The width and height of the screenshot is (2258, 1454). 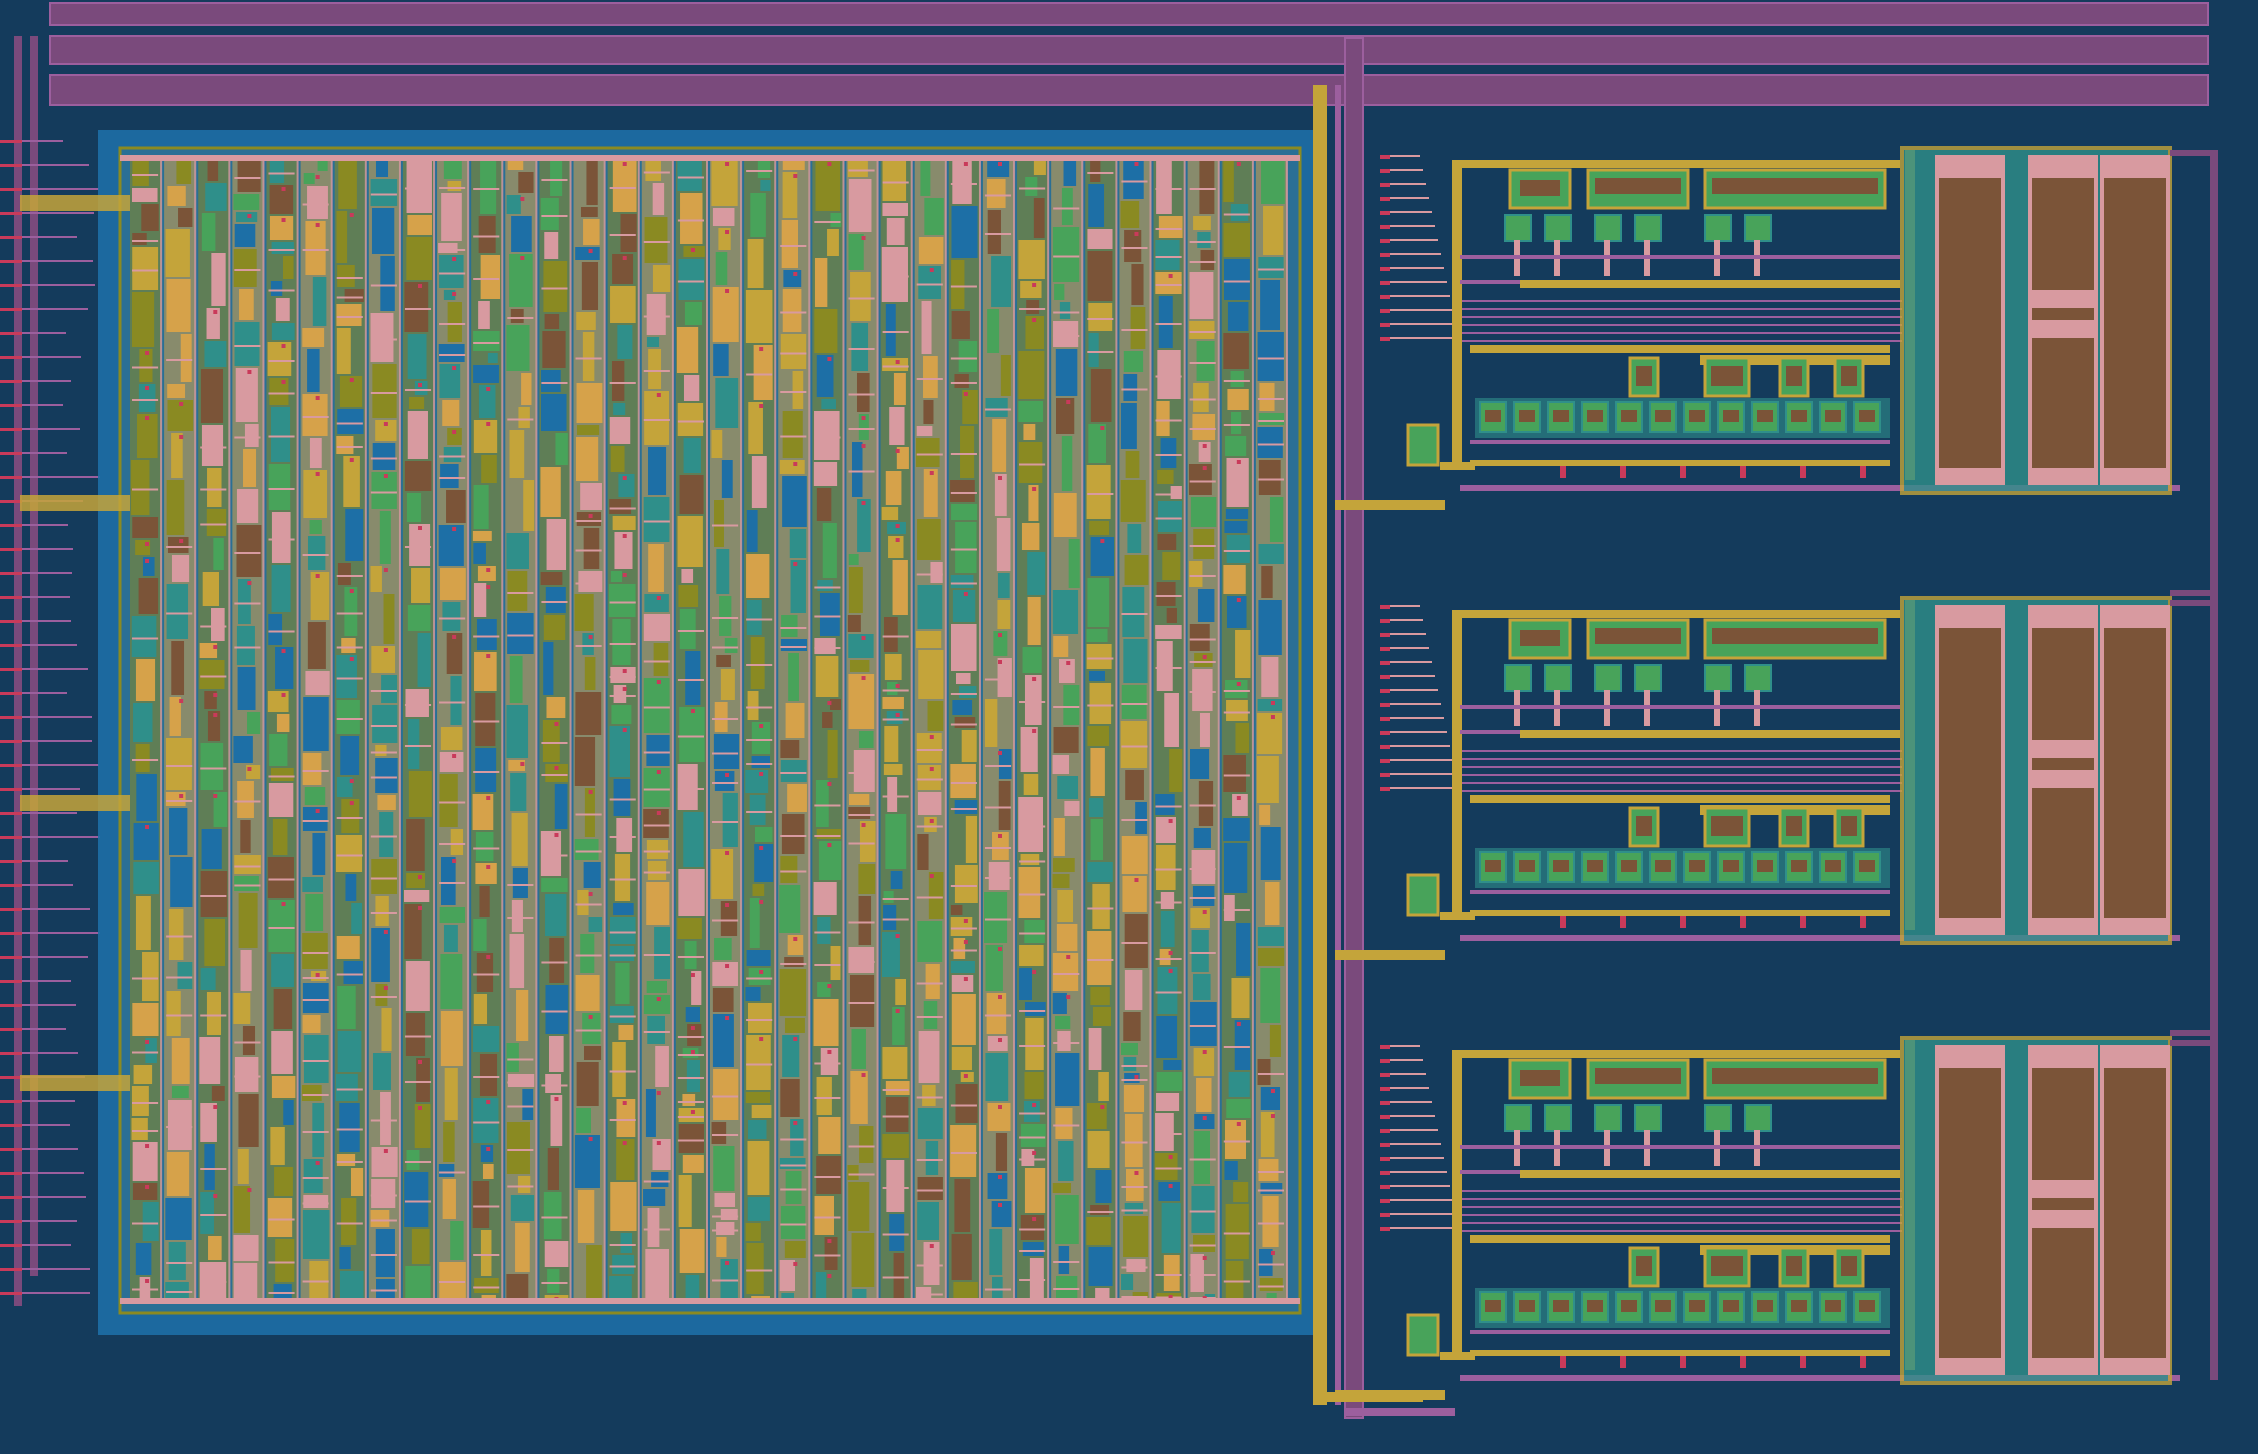 I want to click on upper-macro-c-core, so click(x=1795, y=1076).